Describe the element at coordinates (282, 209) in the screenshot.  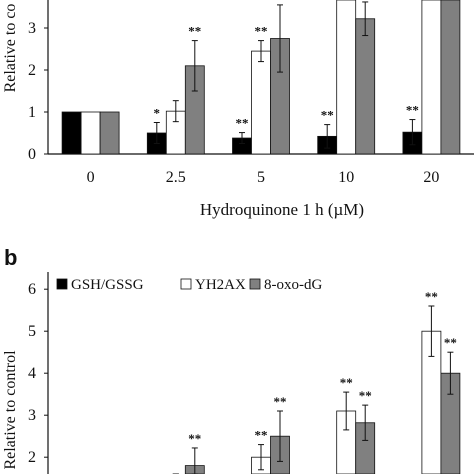
I see `panel-a-x-axis-label: Hydroquinone 1 h (µM)` at that location.